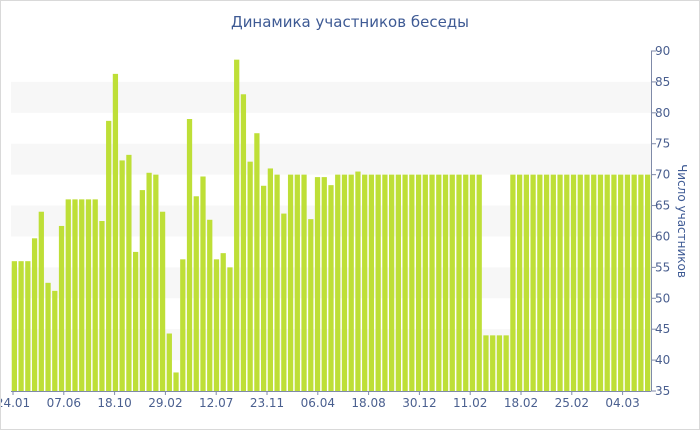 The height and width of the screenshot is (430, 700). What do you see at coordinates (622, 403) in the screenshot?
I see `x-tick-label: 04.03` at bounding box center [622, 403].